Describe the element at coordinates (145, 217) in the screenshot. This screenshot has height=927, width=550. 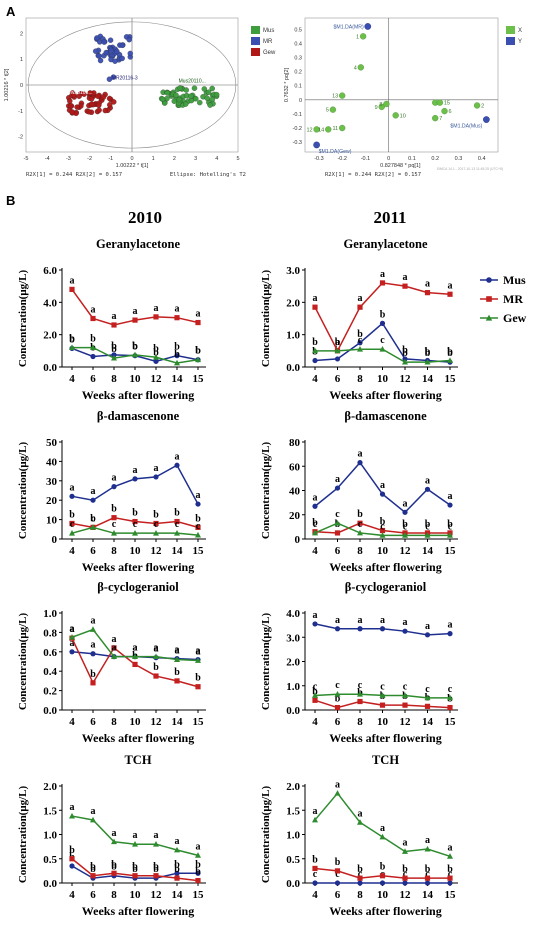
I see `year-label-2010: 2010` at that location.